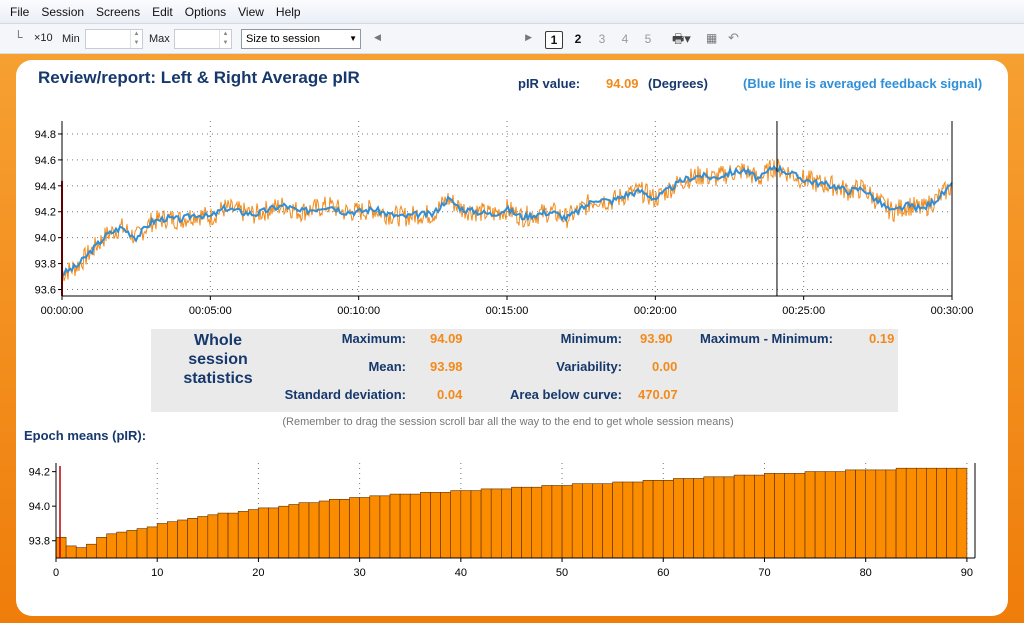 The image size is (1024, 623). Describe the element at coordinates (288, 11) in the screenshot. I see `menu-help: Help` at that location.